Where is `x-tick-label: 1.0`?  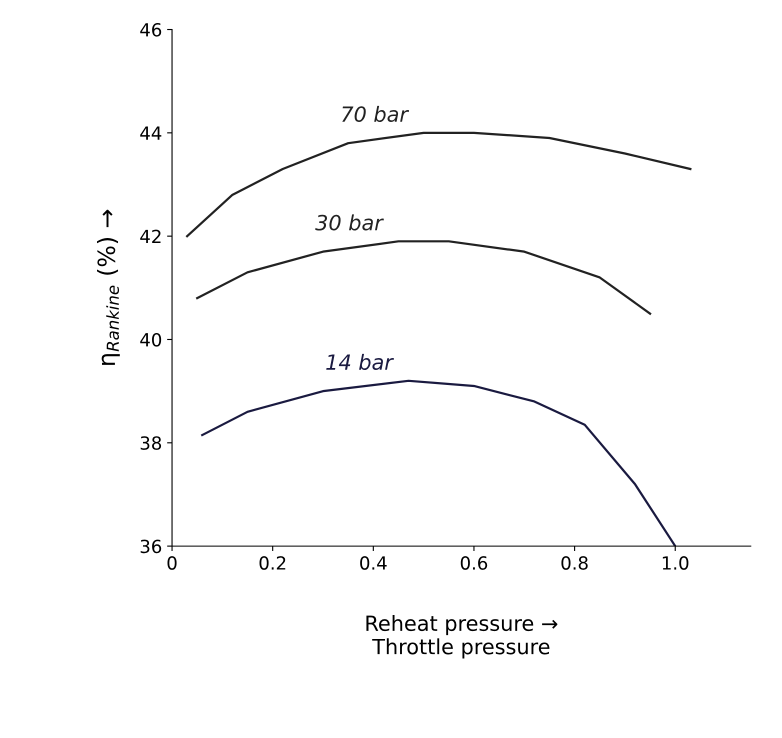 x-tick-label: 1.0 is located at coordinates (675, 563).